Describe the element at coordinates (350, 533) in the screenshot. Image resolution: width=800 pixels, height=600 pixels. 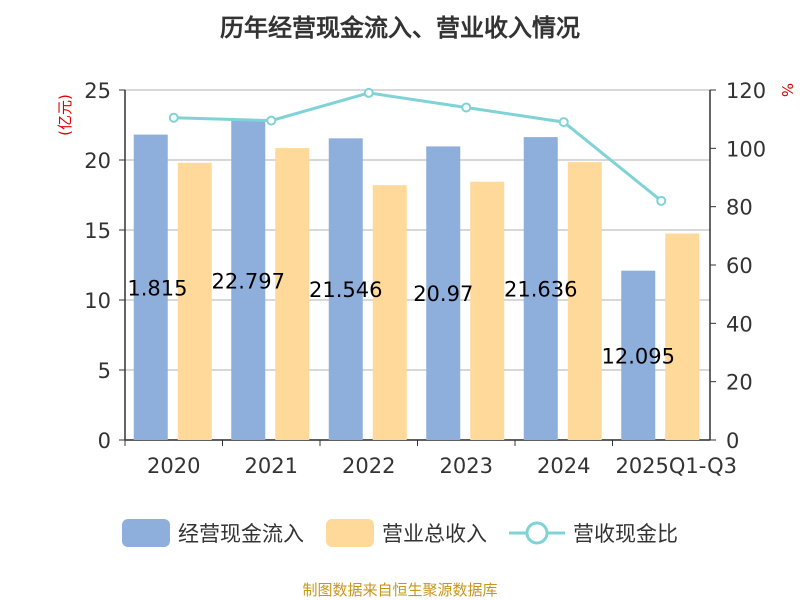
I see `legend-swatch-revenue` at that location.